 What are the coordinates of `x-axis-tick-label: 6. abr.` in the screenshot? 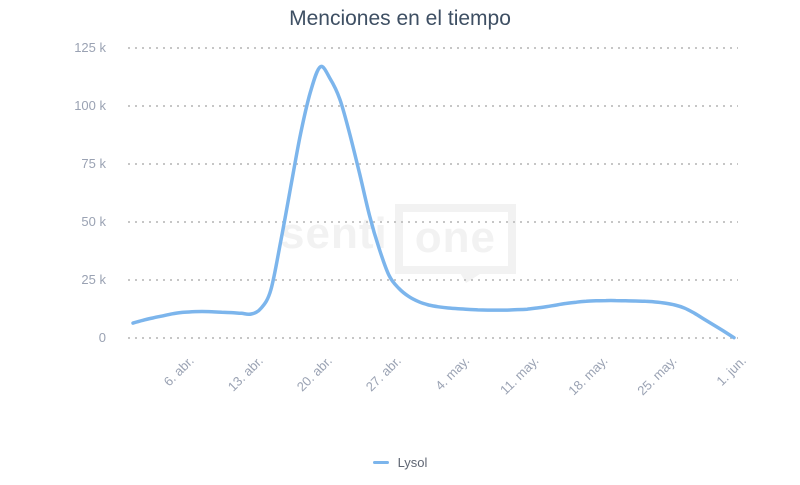 It's located at (178, 371).